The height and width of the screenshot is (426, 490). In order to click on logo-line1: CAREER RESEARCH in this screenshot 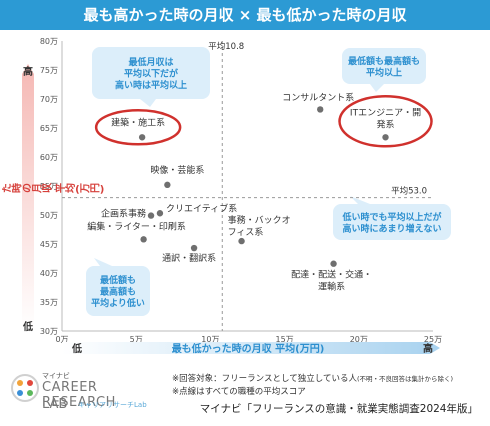, I will do `click(79, 395)`.